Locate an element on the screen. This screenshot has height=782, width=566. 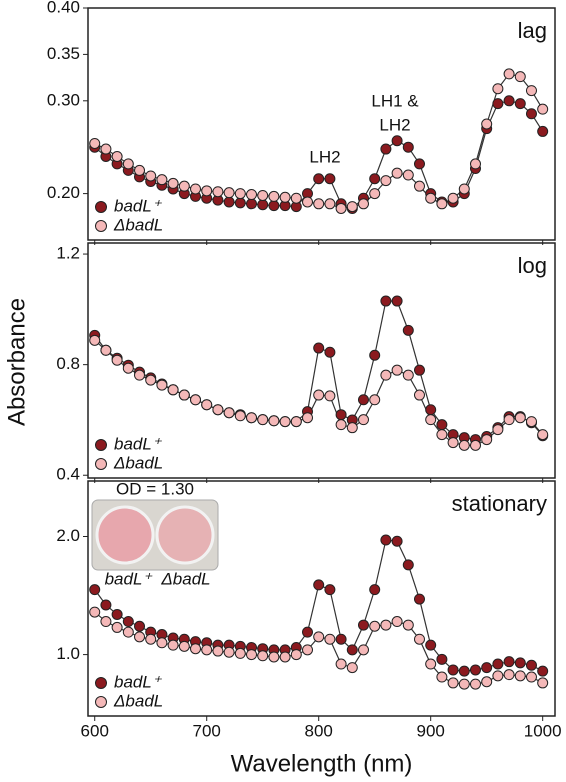
x-tick-label: 1000 is located at coordinates (543, 730).